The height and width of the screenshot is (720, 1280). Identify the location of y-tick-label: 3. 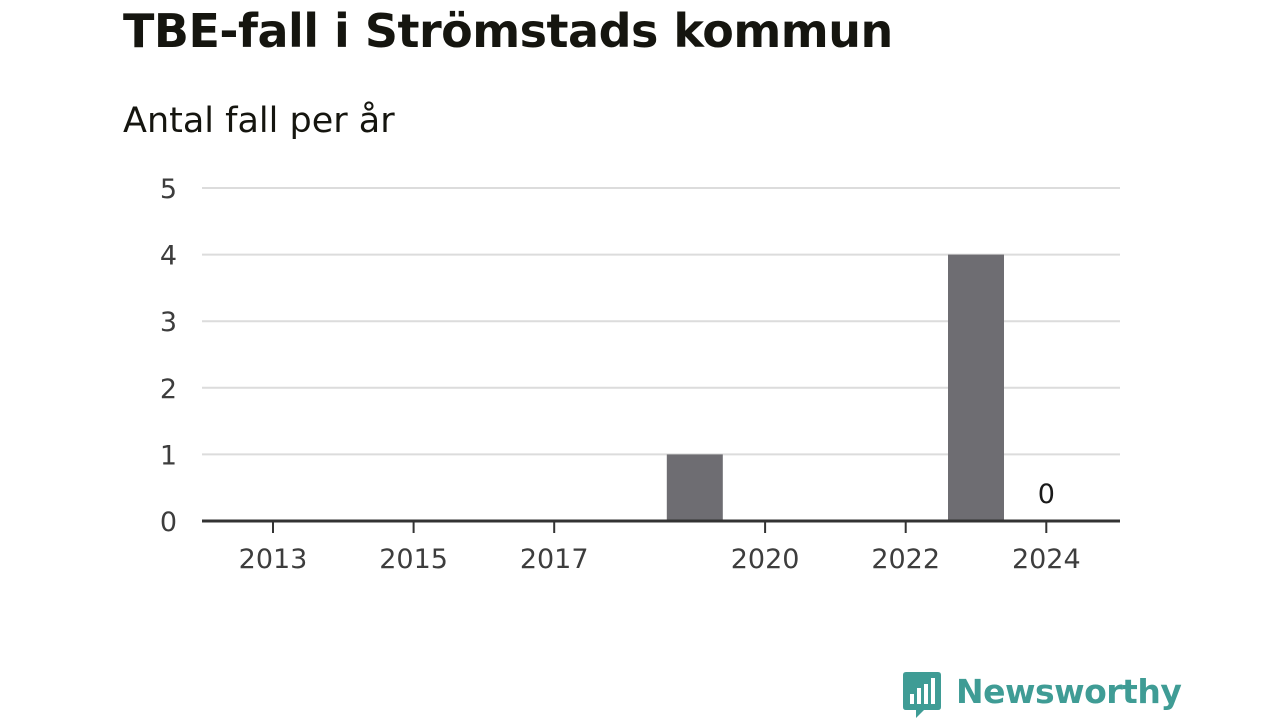
(168, 322).